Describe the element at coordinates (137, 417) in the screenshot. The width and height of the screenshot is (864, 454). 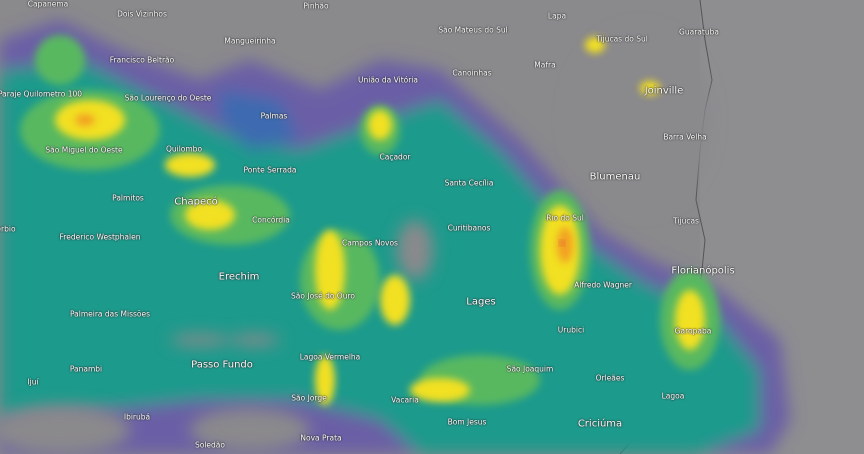
I see `place-label: Ibirubá` at that location.